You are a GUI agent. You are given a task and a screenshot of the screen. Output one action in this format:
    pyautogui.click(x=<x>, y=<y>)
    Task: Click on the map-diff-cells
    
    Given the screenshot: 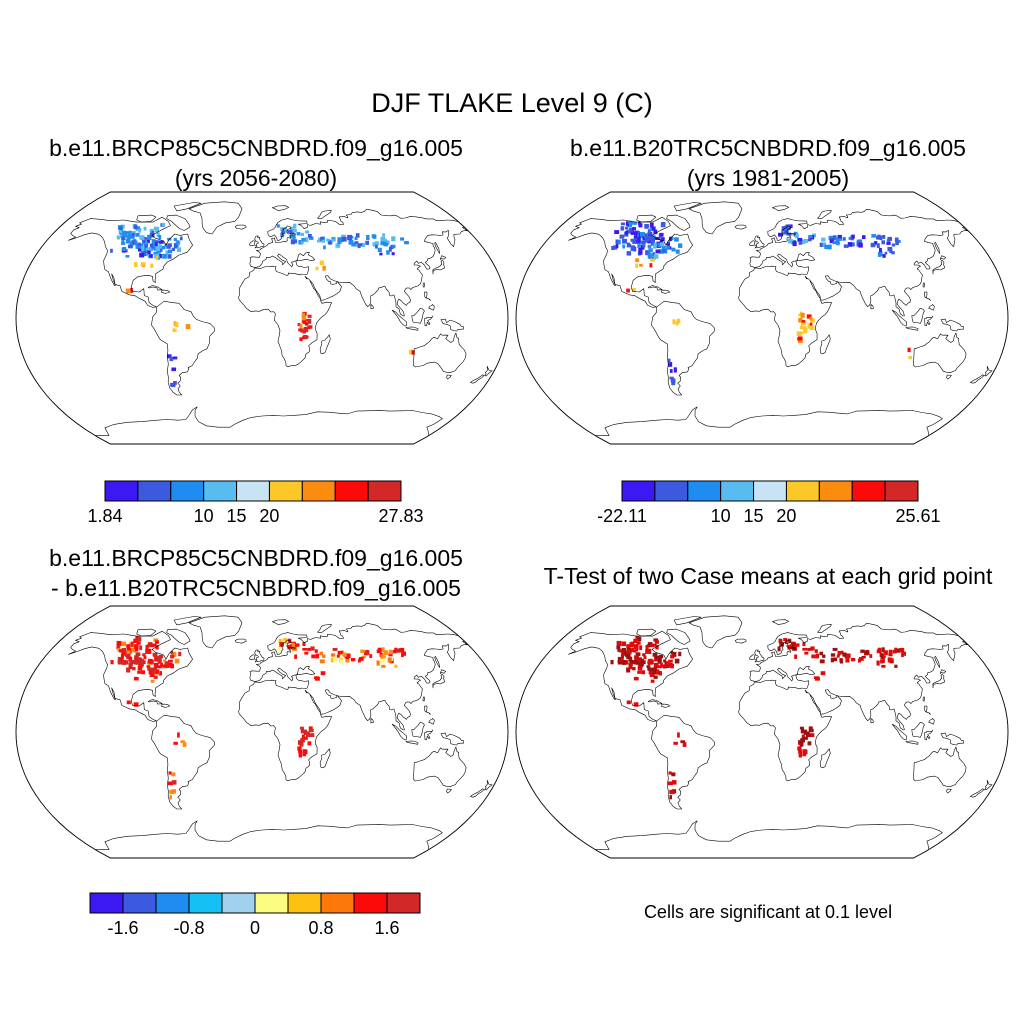 What is the action you would take?
    pyautogui.click(x=258, y=718)
    